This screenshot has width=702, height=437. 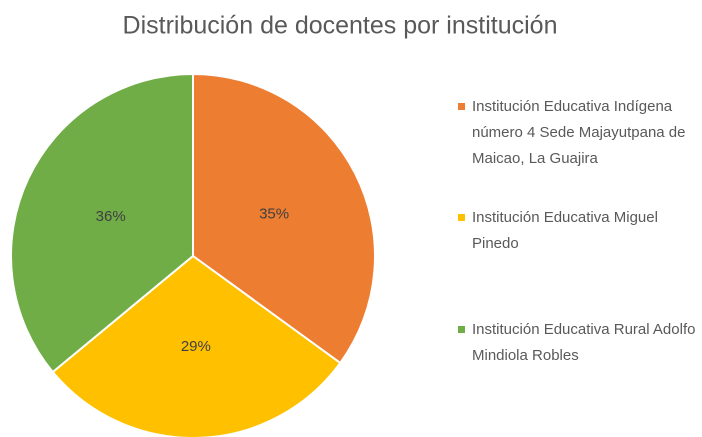 I want to click on data-label: 35%, so click(x=274, y=214).